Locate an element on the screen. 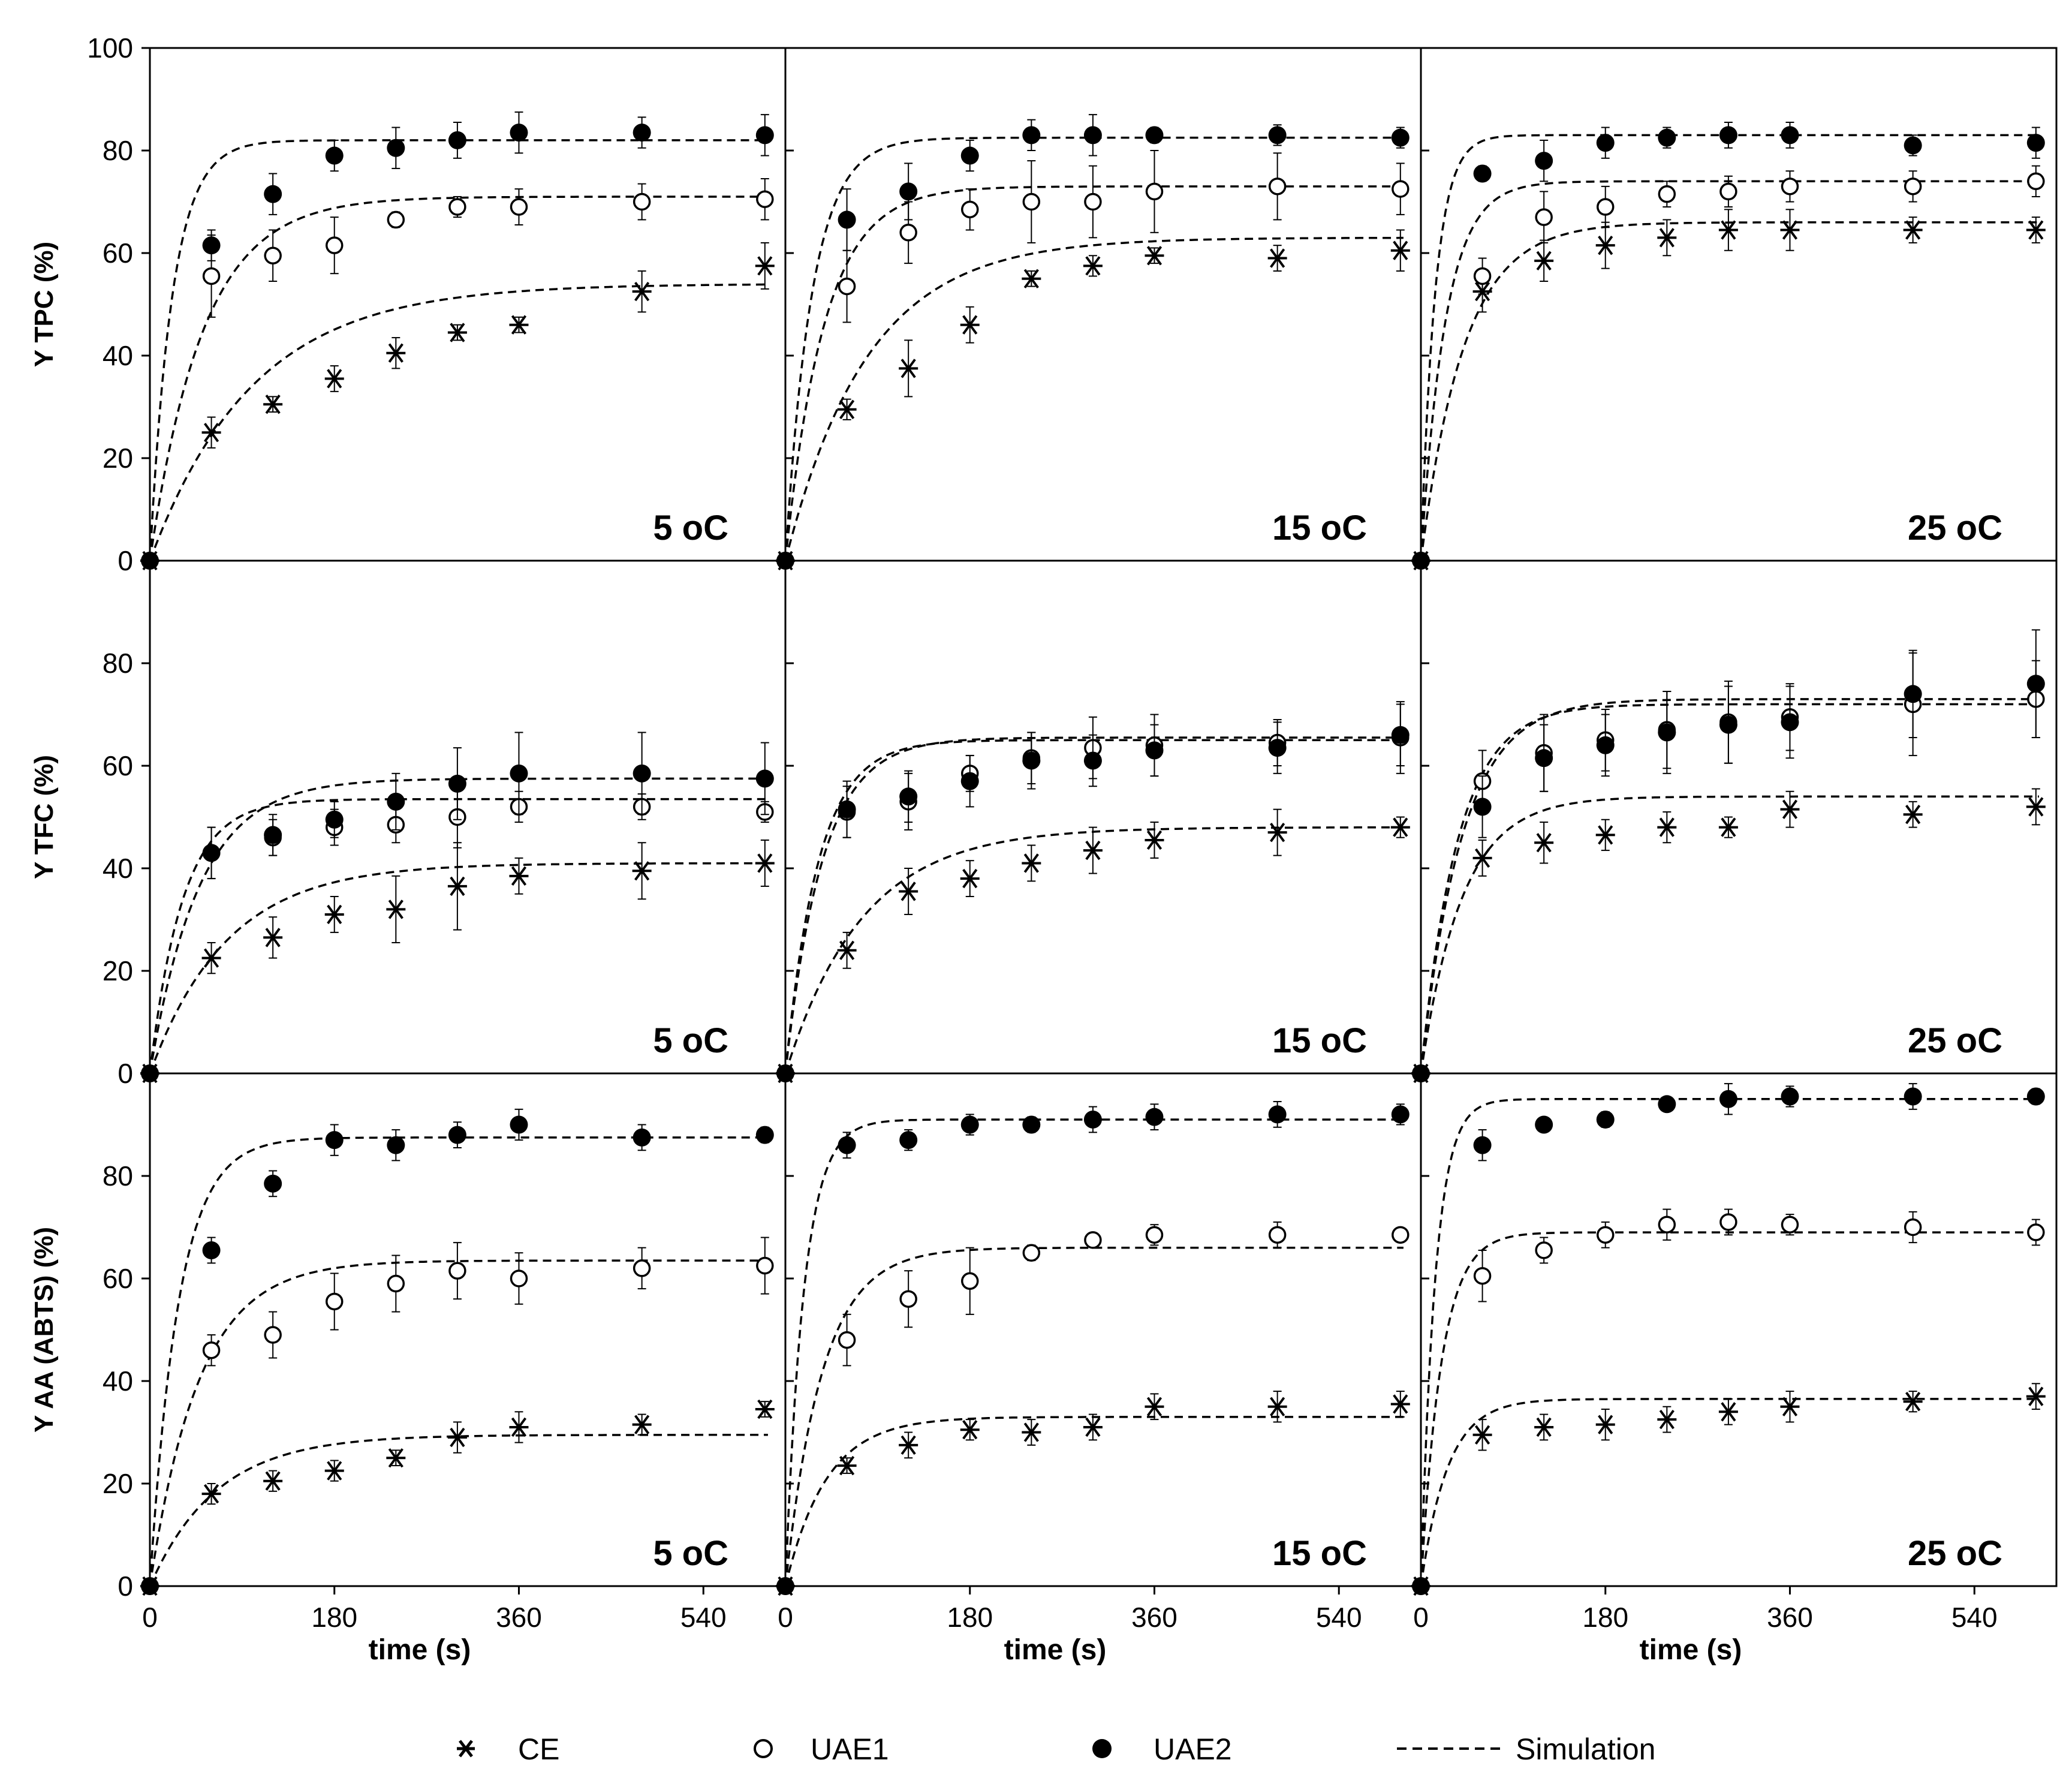  panel-r2-c2: 15 oC is located at coordinates (1099, 822).